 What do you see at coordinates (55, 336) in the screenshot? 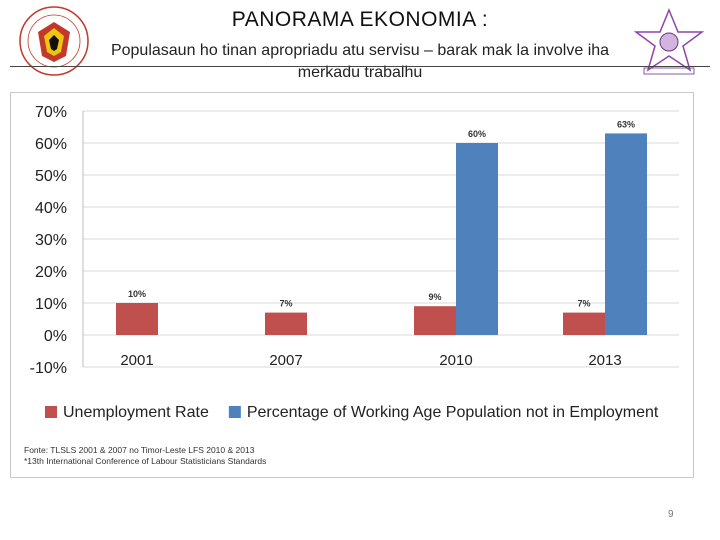
I see `y-tick-label: 0%` at bounding box center [55, 336].